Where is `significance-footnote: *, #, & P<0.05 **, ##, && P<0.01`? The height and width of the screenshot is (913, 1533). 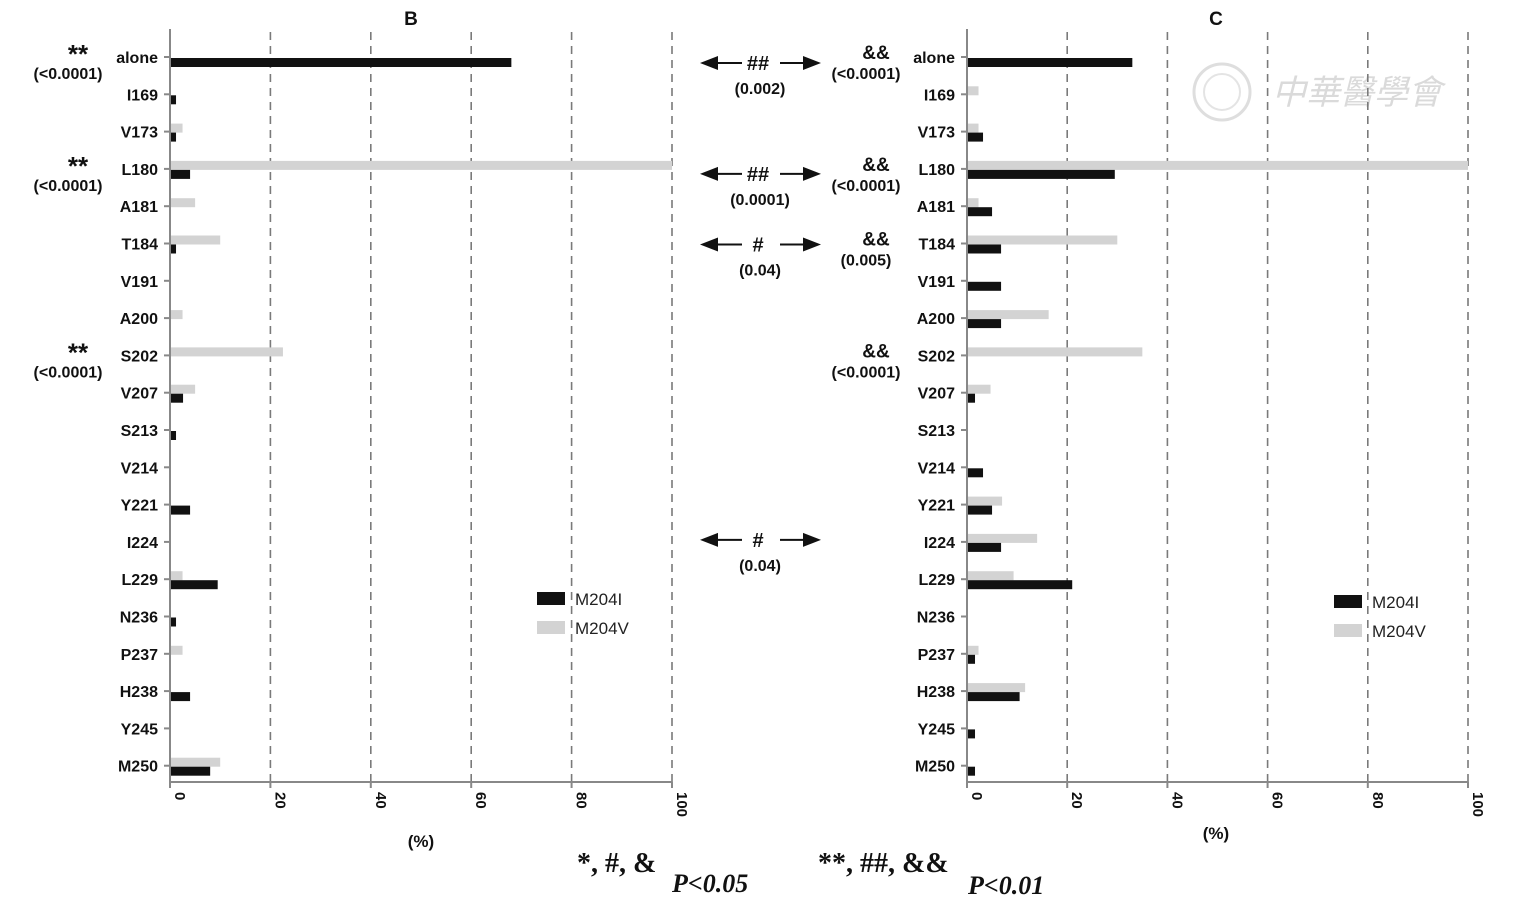 significance-footnote: *, #, & P<0.05 **, ##, && P<0.01 is located at coordinates (810, 874).